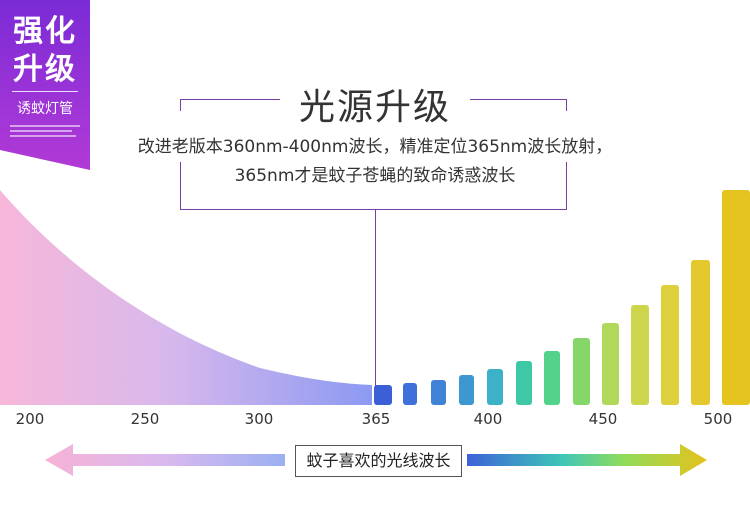 This screenshot has height=516, width=750. Describe the element at coordinates (259, 419) in the screenshot. I see `tick-300: 300` at that location.